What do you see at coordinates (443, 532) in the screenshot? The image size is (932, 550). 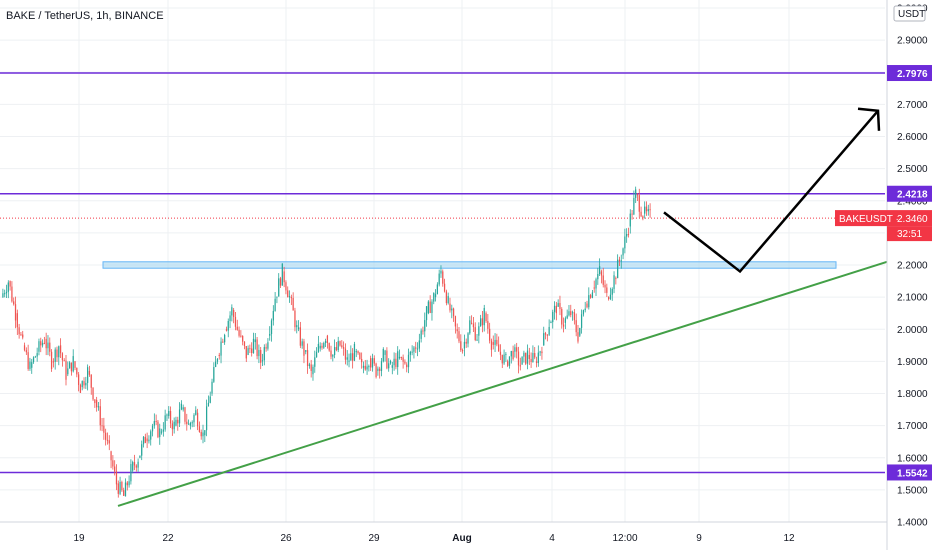 I see `time-axis: 19 22 26 29 Aug 4 12:00 9 12` at bounding box center [443, 532].